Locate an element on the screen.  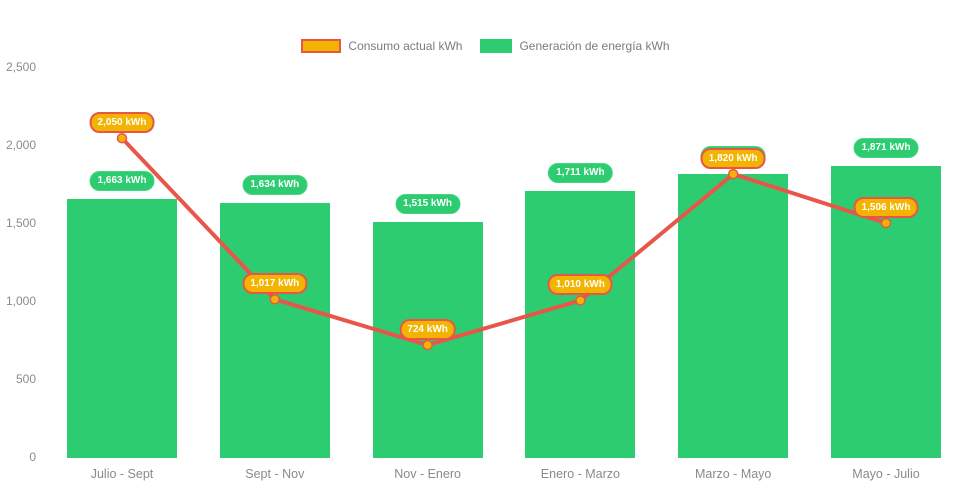
y-axis-label: 2,500 is located at coordinates (20, 67).